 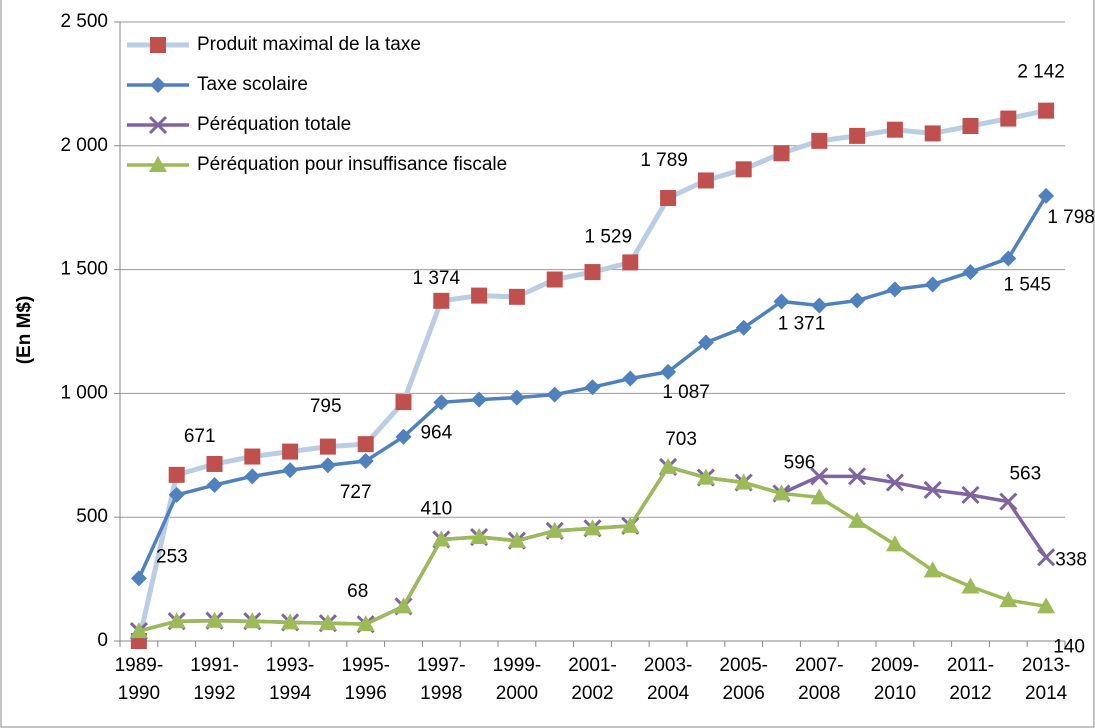 I want to click on x-tick-line: 1990, so click(x=139, y=693).